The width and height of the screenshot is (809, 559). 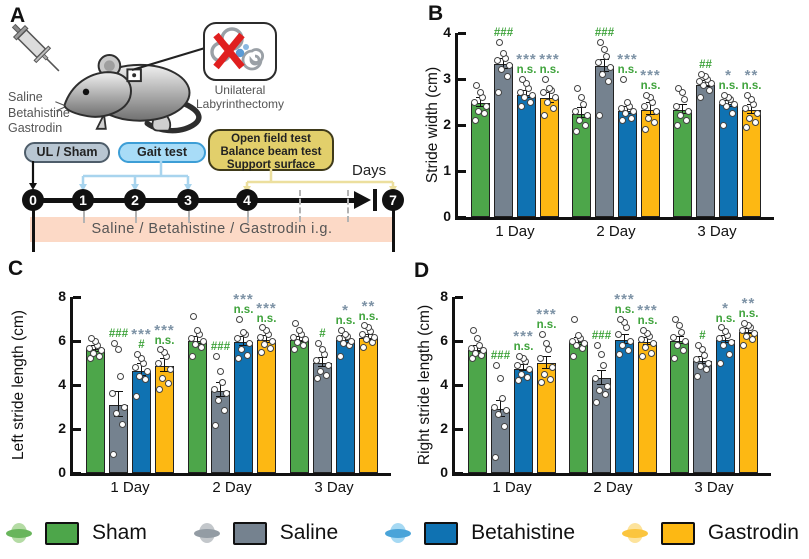 I want to click on y-tick-label: 6, so click(x=62, y=340).